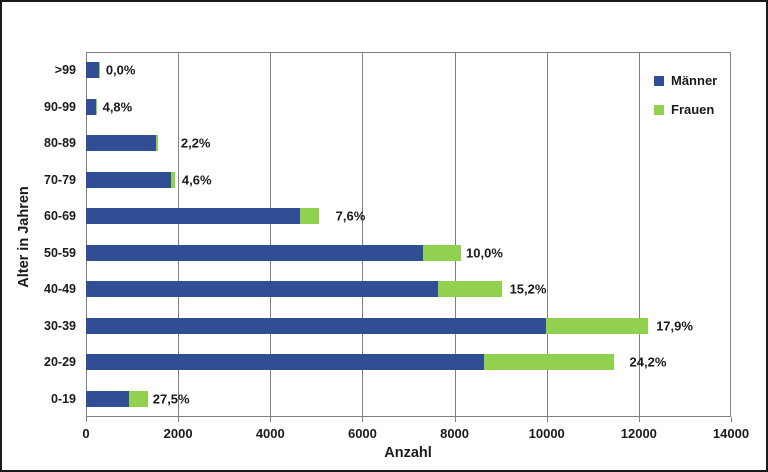  What do you see at coordinates (171, 399) in the screenshot?
I see `bar-percent-label: 27,5%` at bounding box center [171, 399].